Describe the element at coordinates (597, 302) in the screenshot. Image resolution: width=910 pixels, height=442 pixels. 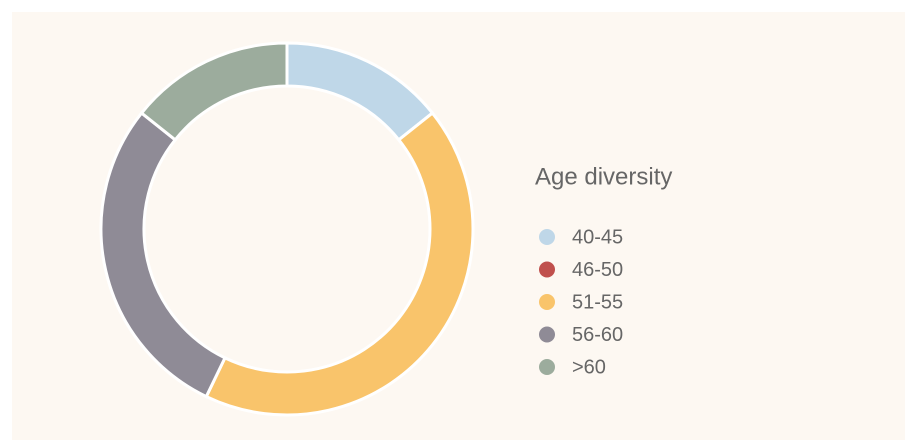
I see `legend-label: 51-55` at that location.